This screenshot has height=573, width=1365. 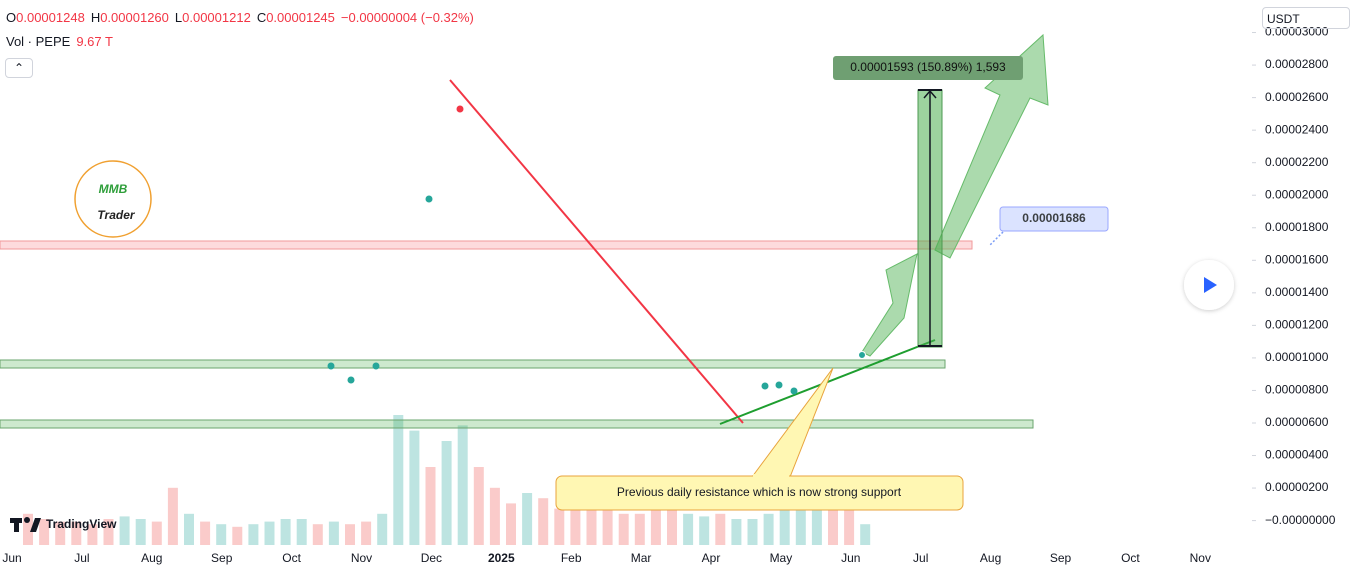 I want to click on y-tick-label: 0.00002600, so click(x=1297, y=97).